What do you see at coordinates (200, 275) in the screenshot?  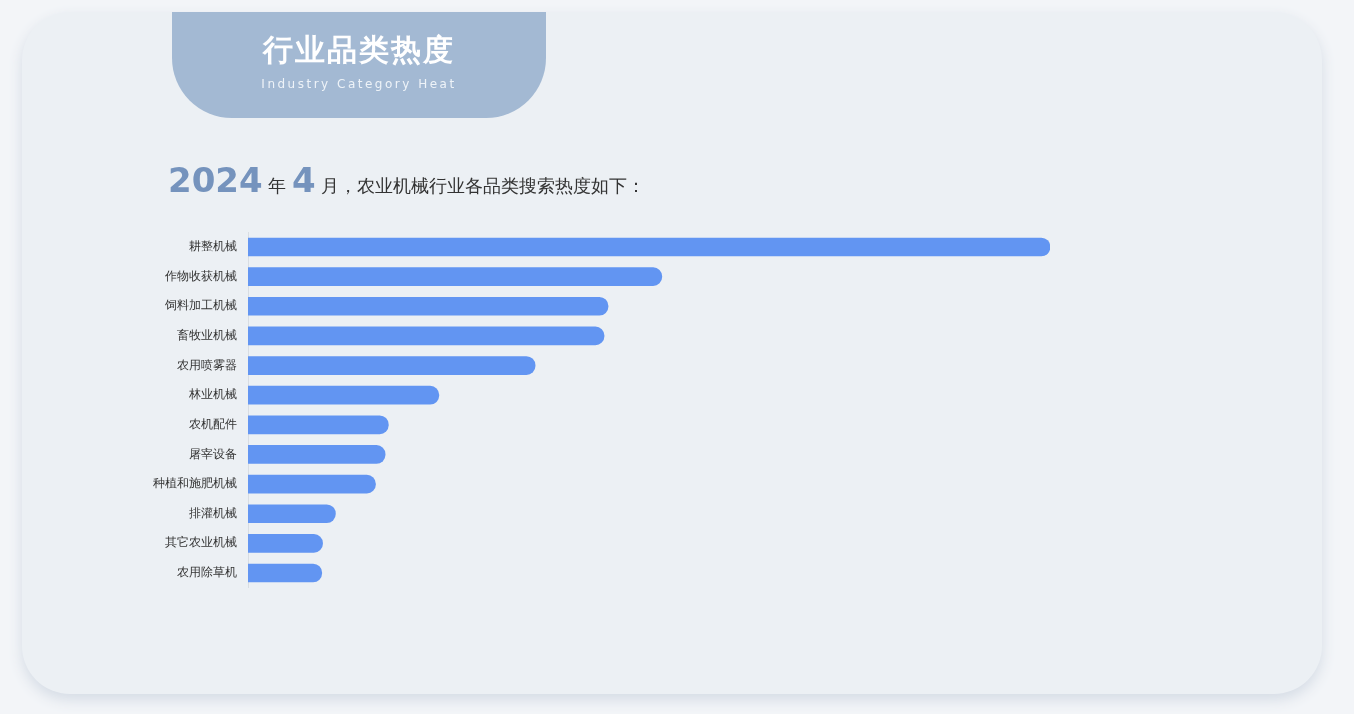 I see `y-tick-label: 作物收获机械` at bounding box center [200, 275].